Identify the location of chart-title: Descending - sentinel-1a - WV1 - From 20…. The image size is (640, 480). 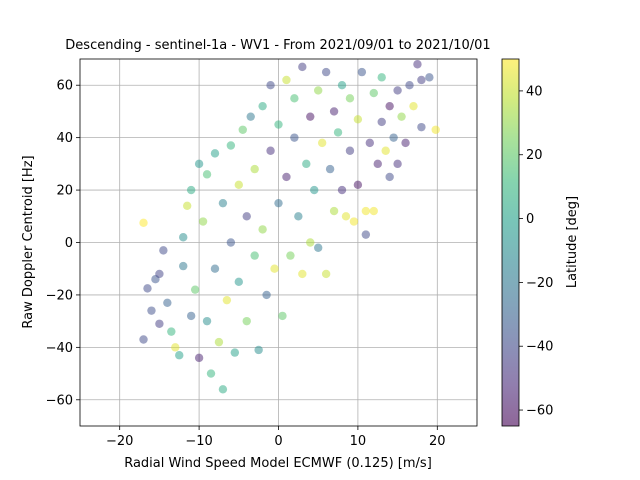
(277, 45).